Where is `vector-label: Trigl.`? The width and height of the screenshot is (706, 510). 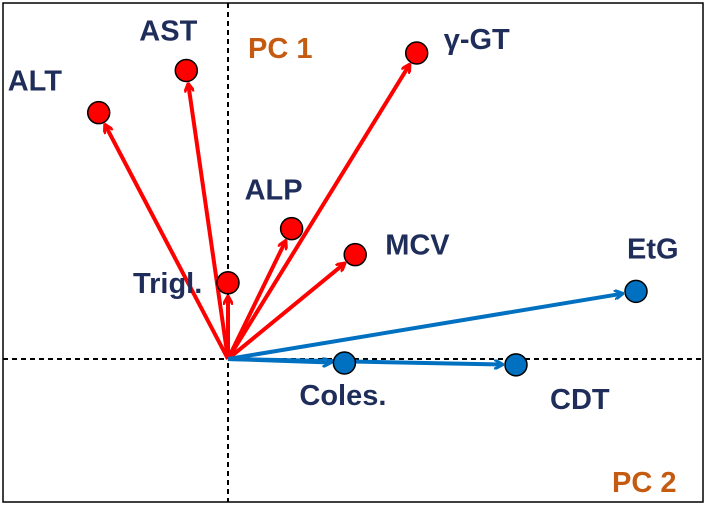
vector-label: Trigl. is located at coordinates (167, 284).